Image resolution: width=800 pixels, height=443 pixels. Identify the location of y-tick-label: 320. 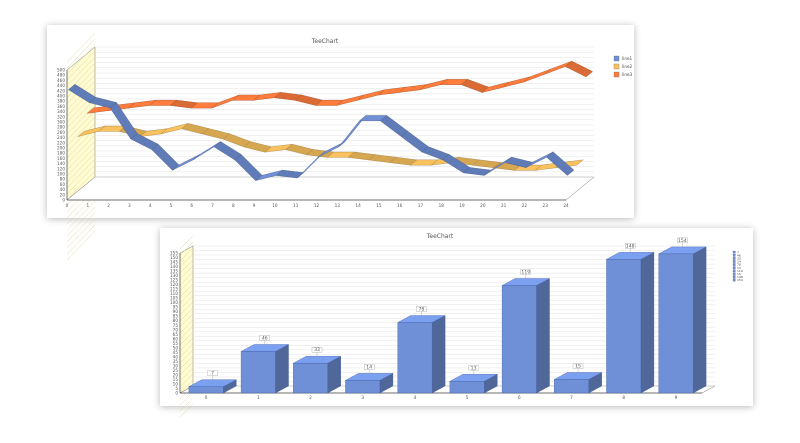
(61, 116).